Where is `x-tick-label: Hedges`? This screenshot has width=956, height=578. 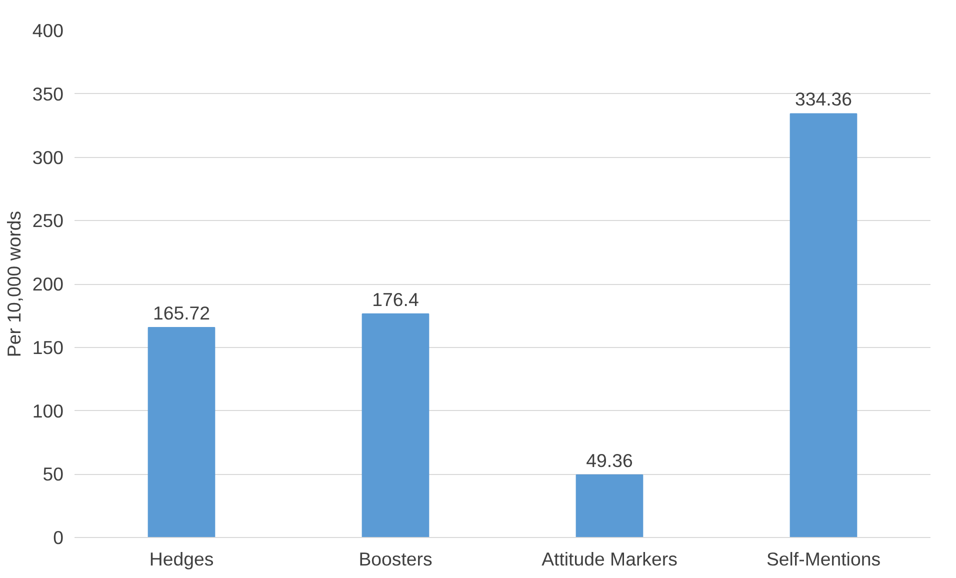 x-tick-label: Hedges is located at coordinates (181, 559).